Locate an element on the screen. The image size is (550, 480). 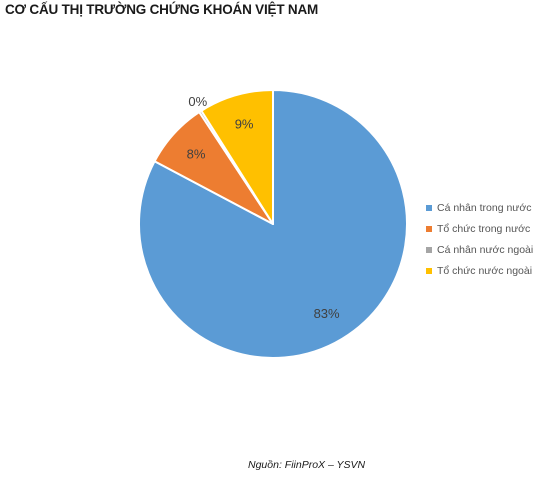
chart-title: CƠ CẤU THỊ TRƯỜNG CHỨNG KHOÁN VIỆT NAM is located at coordinates (162, 9).